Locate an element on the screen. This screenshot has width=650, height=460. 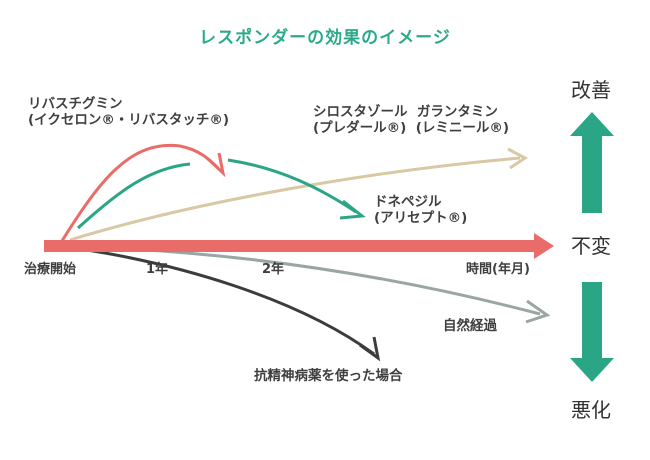
state-unchanged-label: 不変 is located at coordinates (591, 246).